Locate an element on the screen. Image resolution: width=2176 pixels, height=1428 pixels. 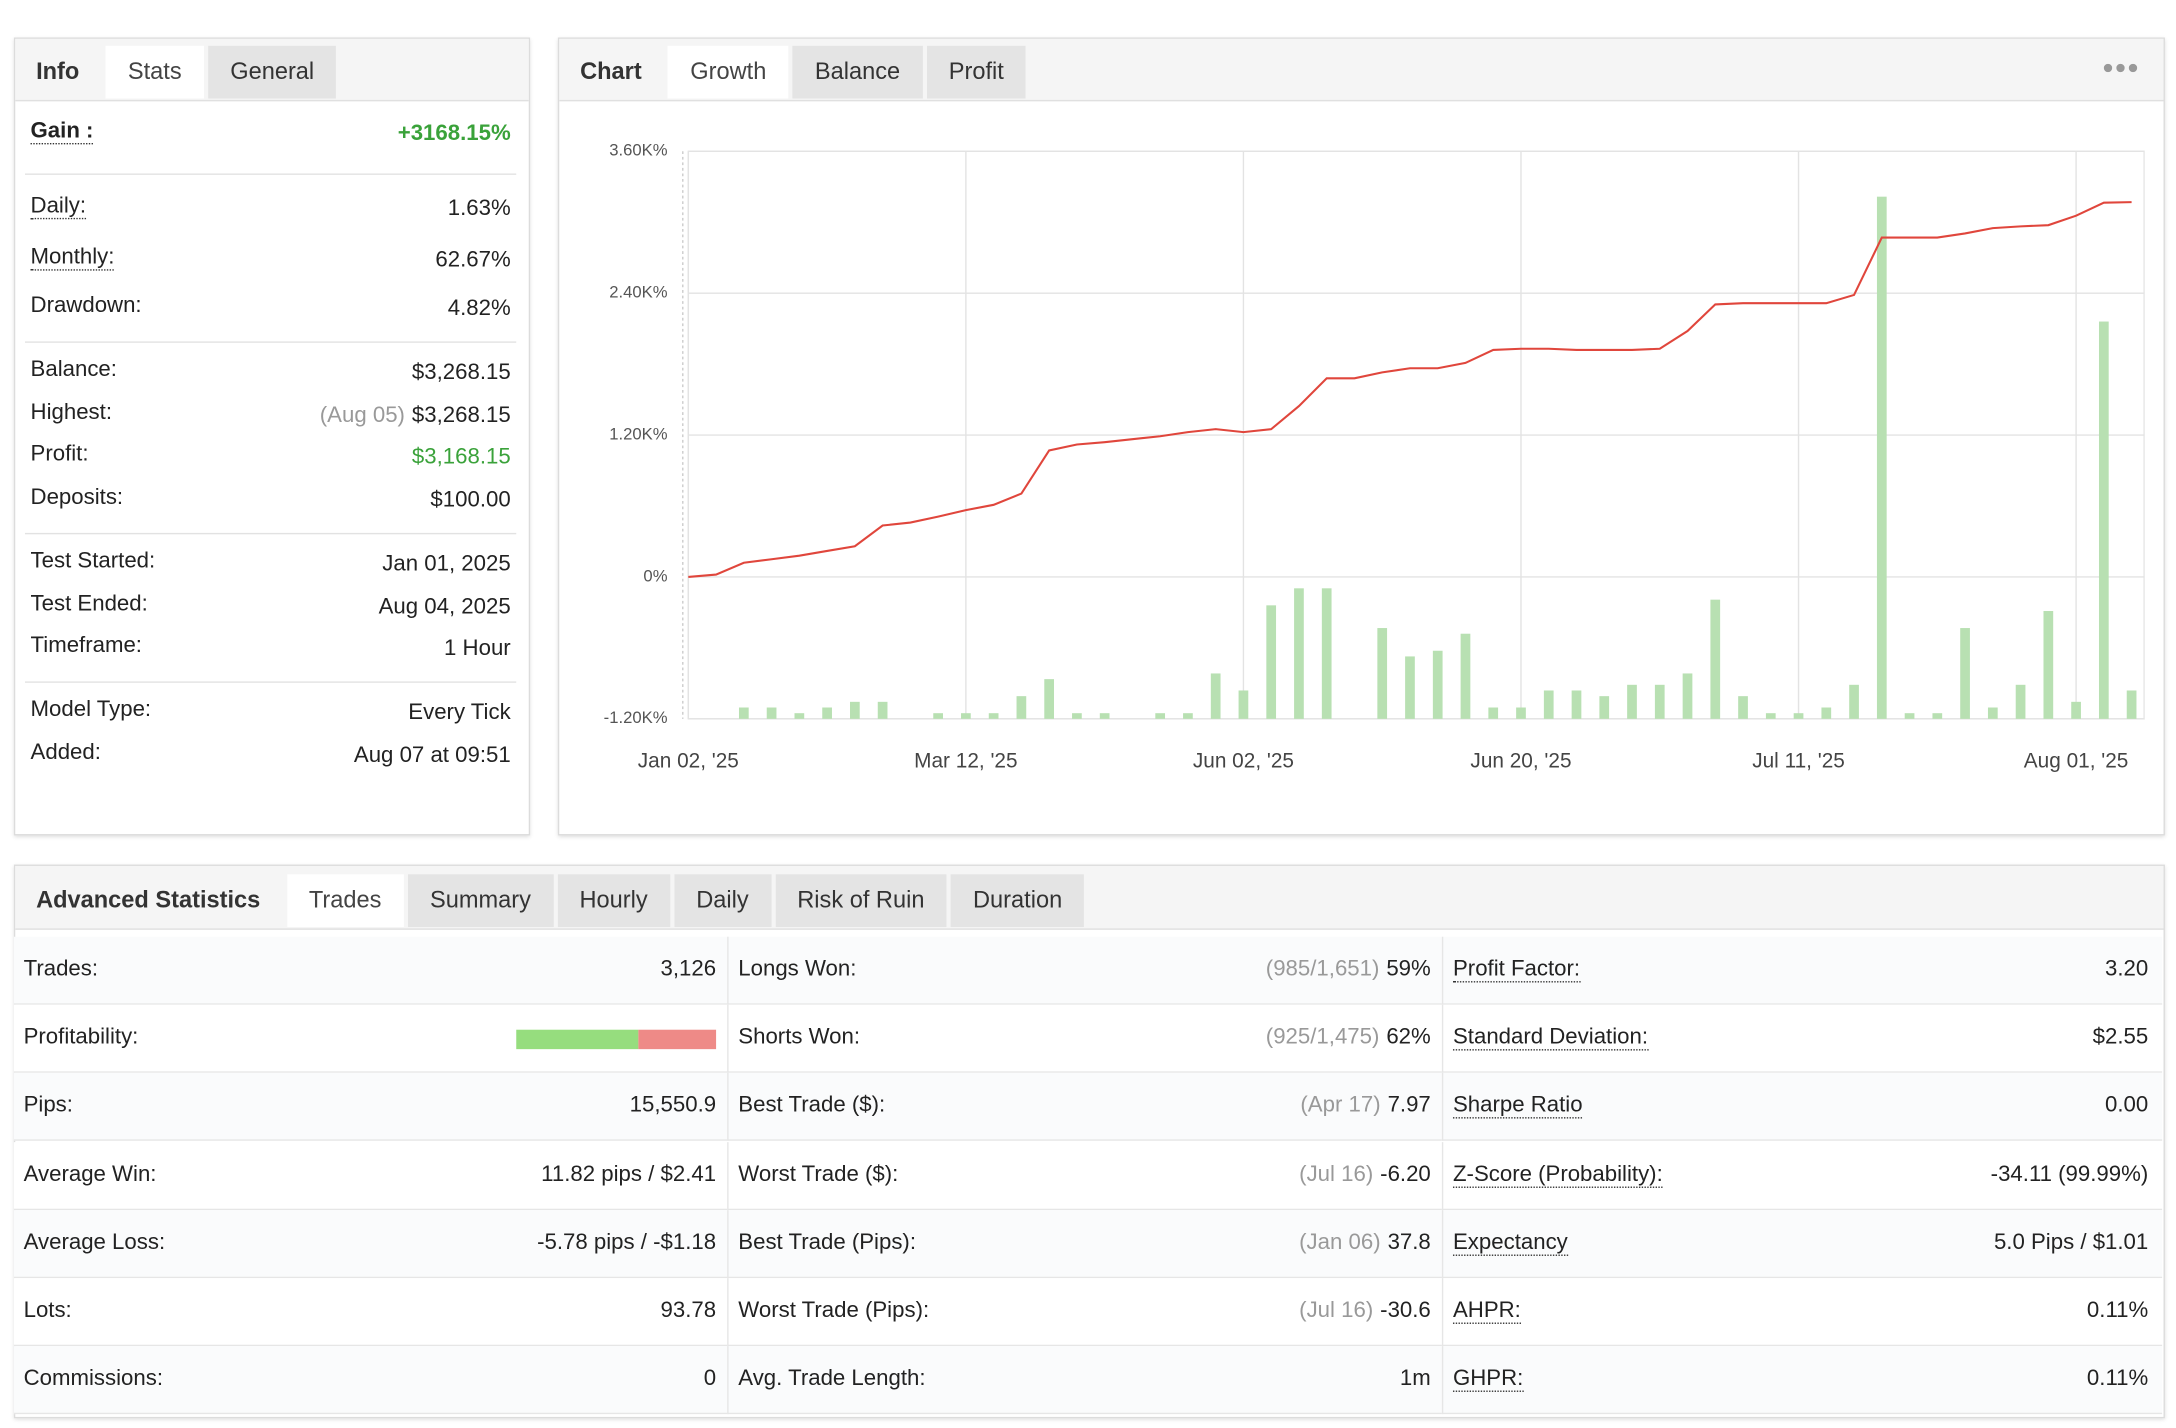
row-label: Highest: is located at coordinates (71, 413).